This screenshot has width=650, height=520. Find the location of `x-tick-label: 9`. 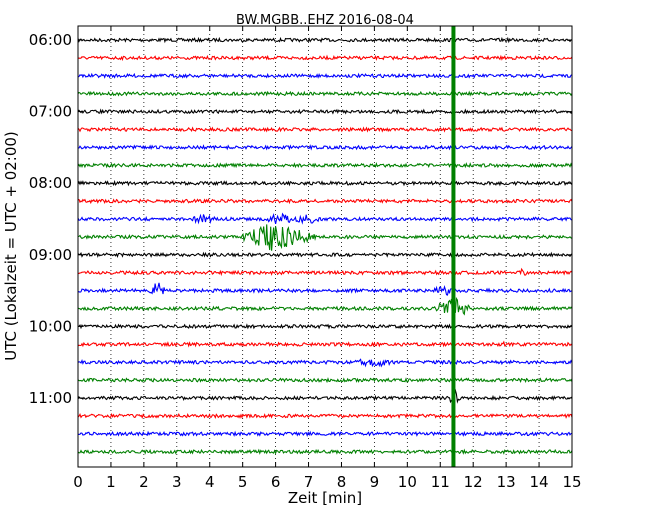

x-tick-label: 9 is located at coordinates (375, 482).